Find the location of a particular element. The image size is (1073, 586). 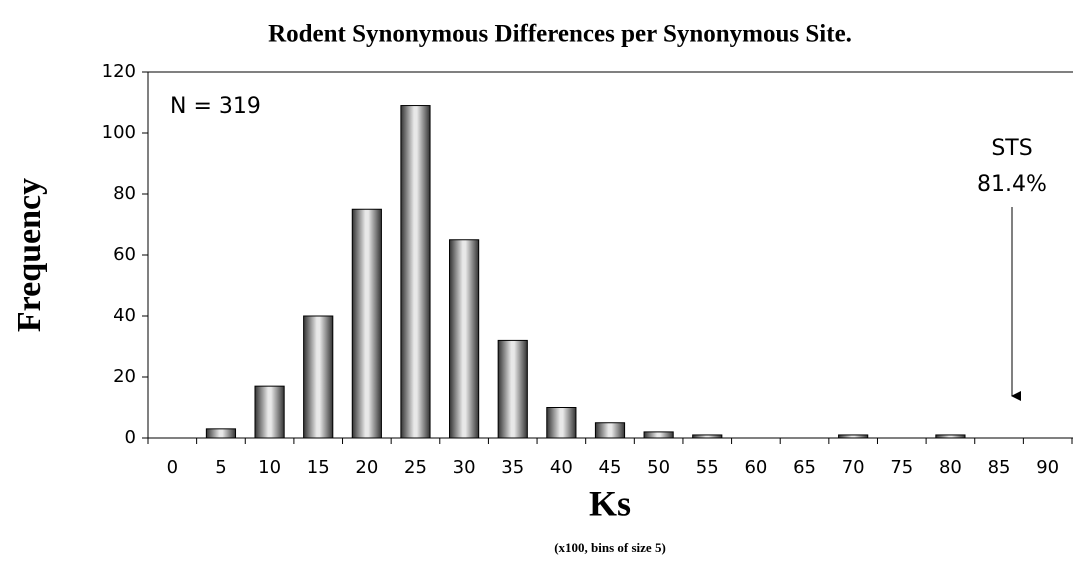

y-tick-label: 0 is located at coordinates (130, 437).